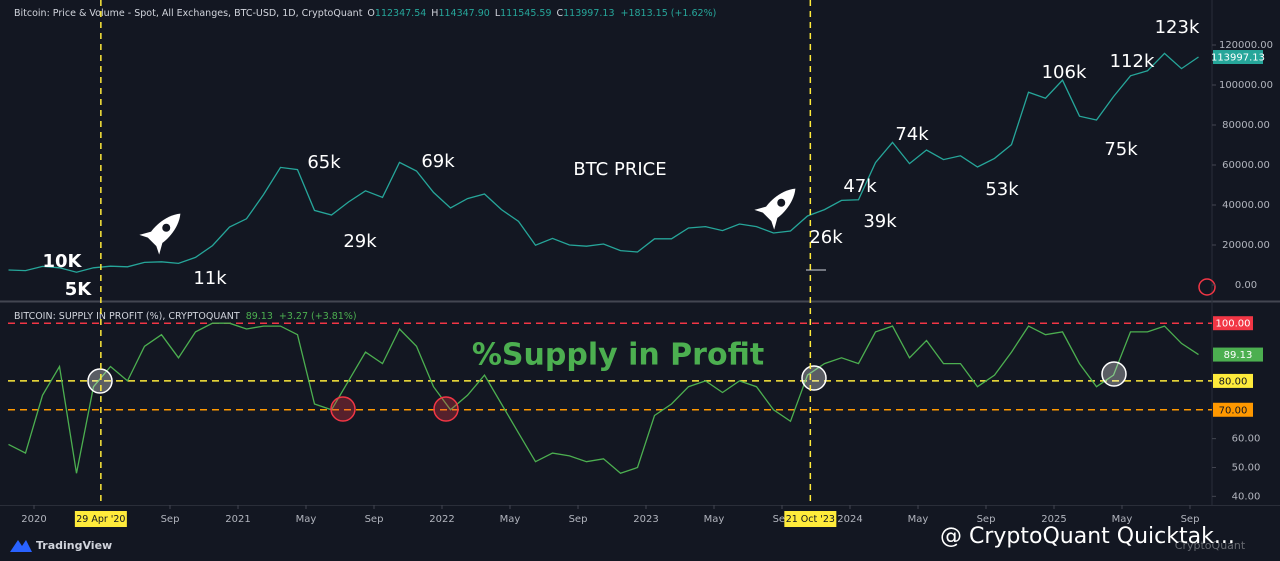 This screenshot has height=561, width=1280. I want to click on watermark-logo: CryptoQuant, so click(1210, 545).